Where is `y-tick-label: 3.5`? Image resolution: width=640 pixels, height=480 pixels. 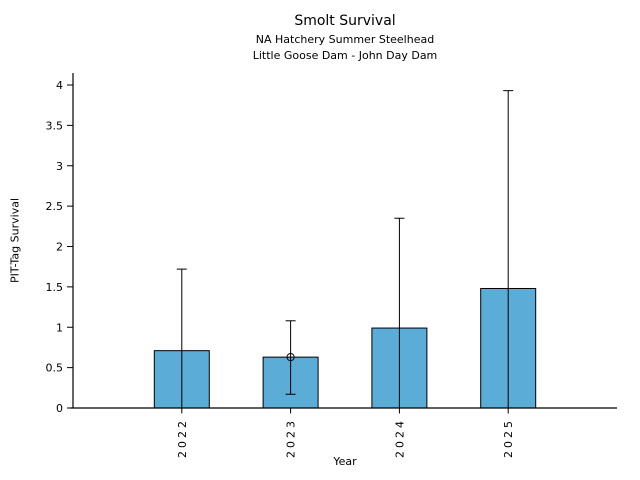 y-tick-label: 3.5 is located at coordinates (55, 125).